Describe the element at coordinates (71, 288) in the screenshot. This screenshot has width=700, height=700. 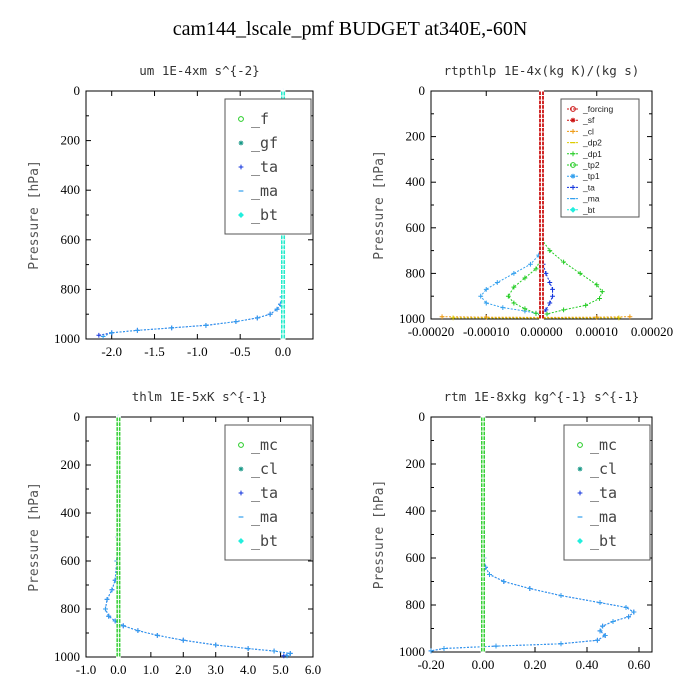
I see `y-tick-label: 800` at that location.